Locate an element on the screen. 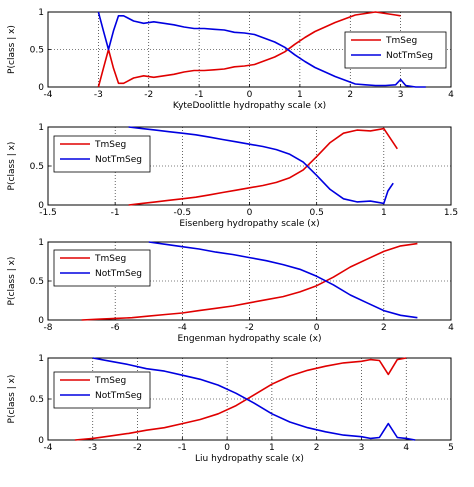  x-tick-label: 5 is located at coordinates (451, 448).